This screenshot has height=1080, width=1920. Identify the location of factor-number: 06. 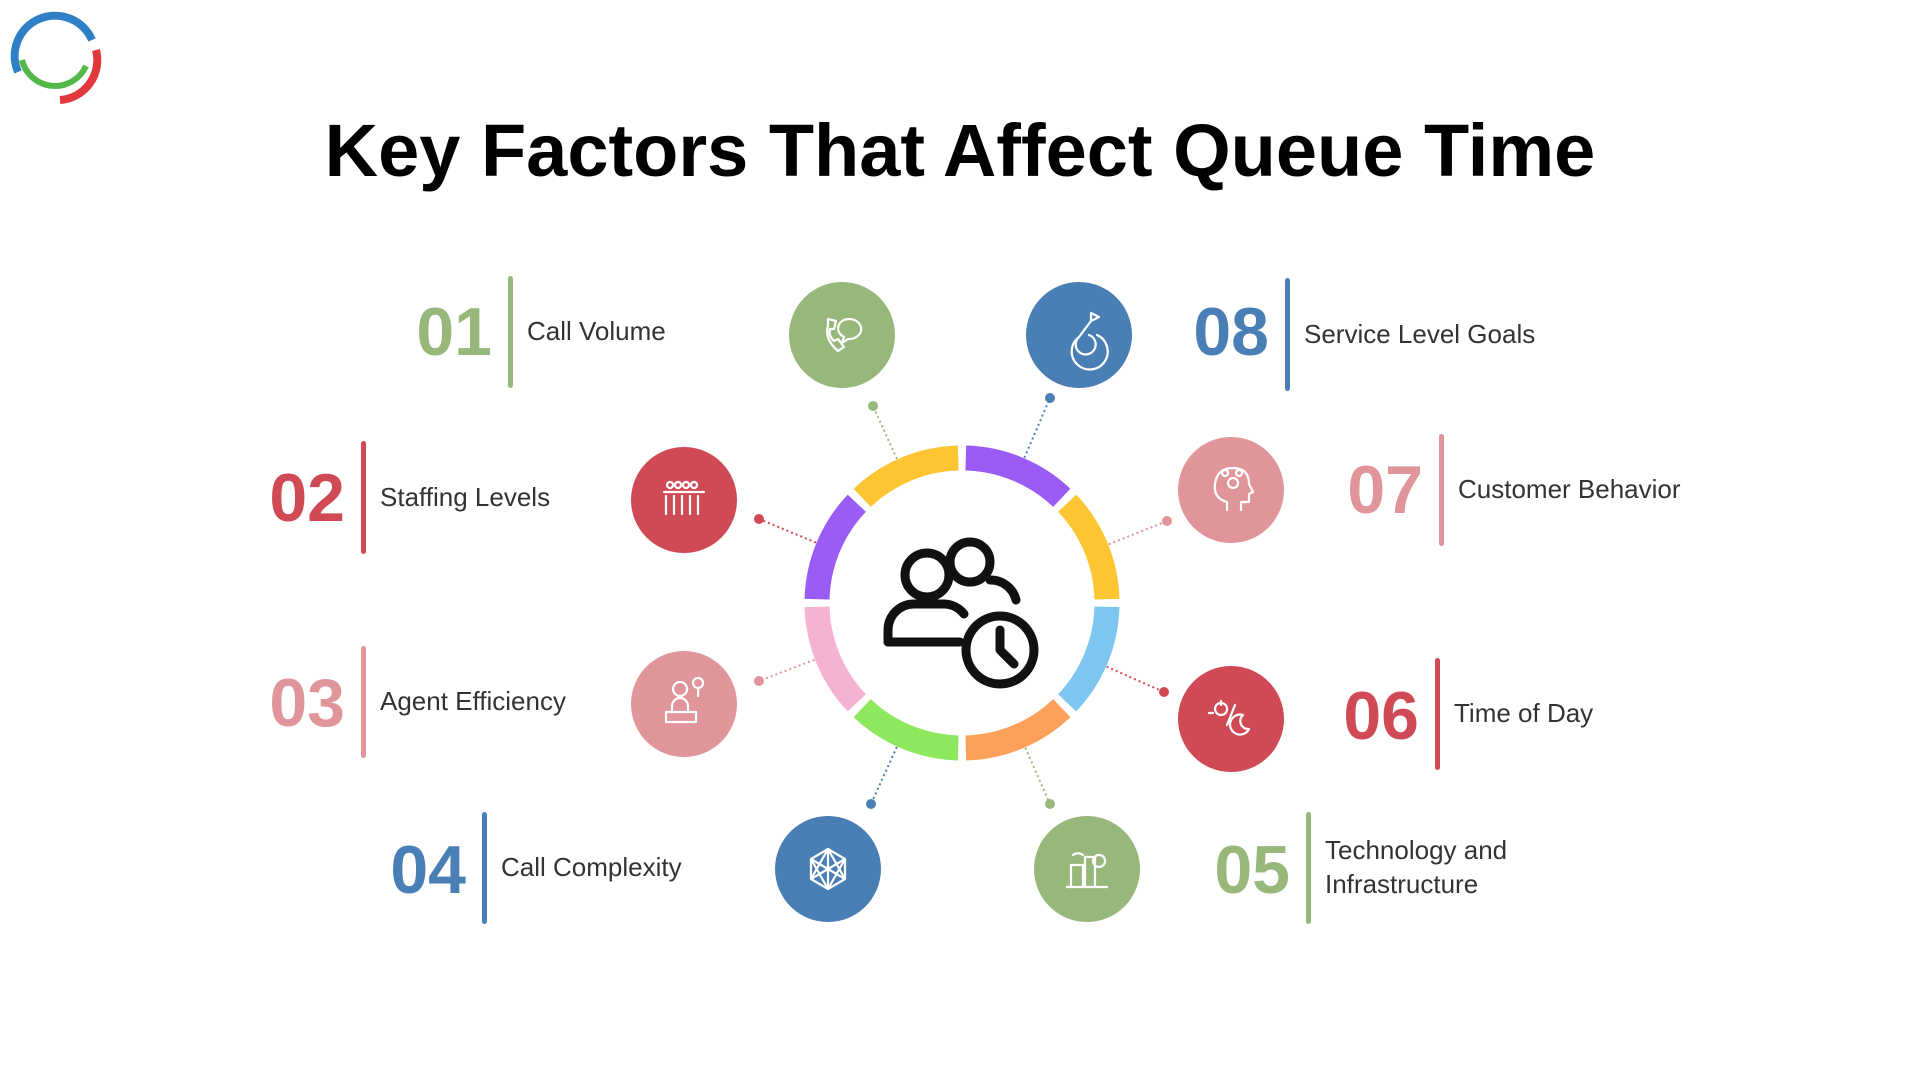
(1381, 716).